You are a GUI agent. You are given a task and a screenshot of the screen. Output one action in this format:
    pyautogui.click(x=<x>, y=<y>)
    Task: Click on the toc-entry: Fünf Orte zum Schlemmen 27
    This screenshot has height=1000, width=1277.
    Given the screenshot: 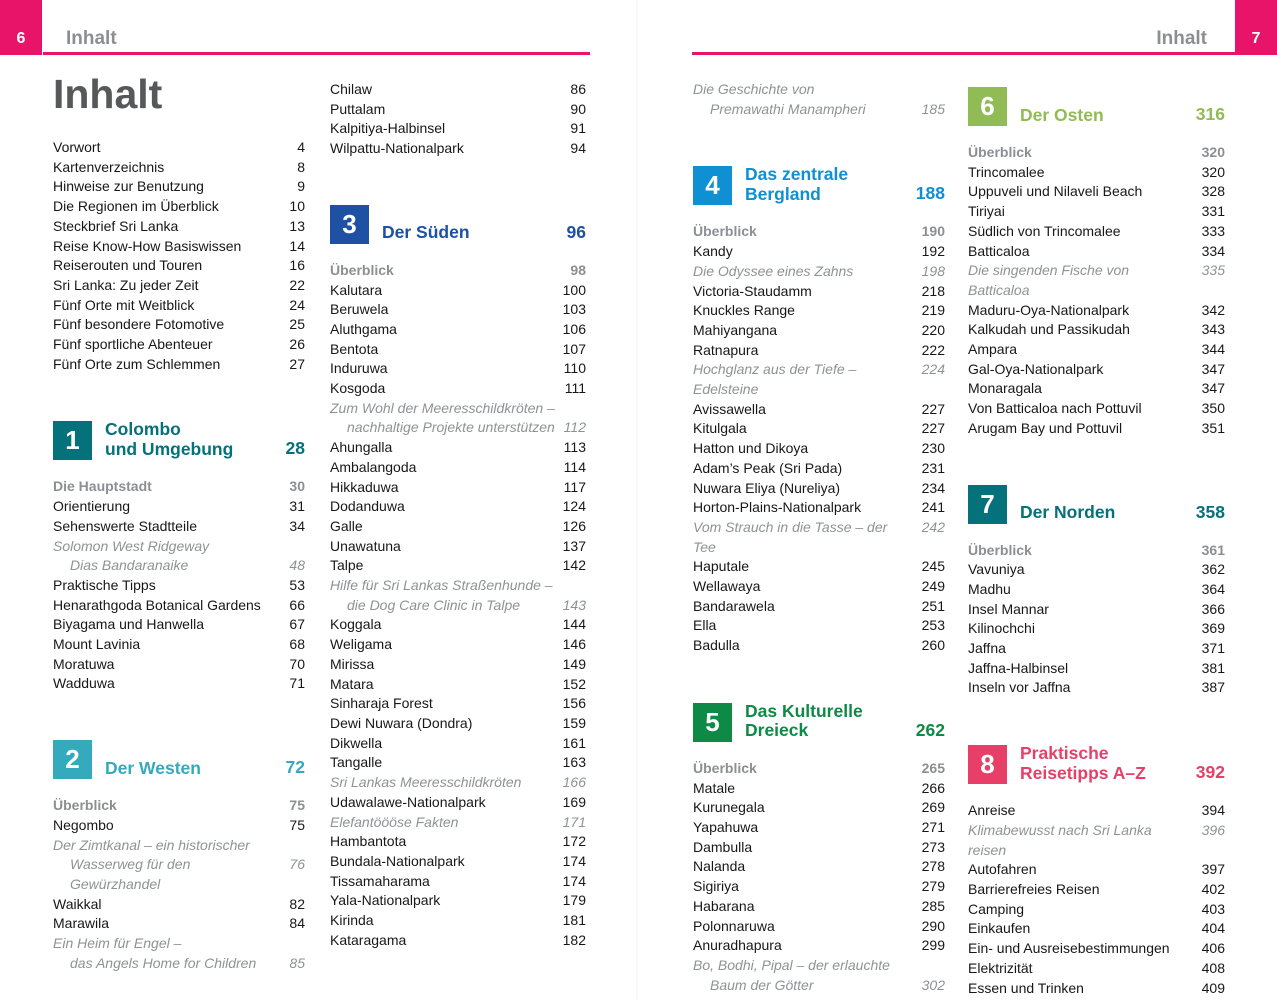 What is the action you would take?
    pyautogui.click(x=179, y=365)
    